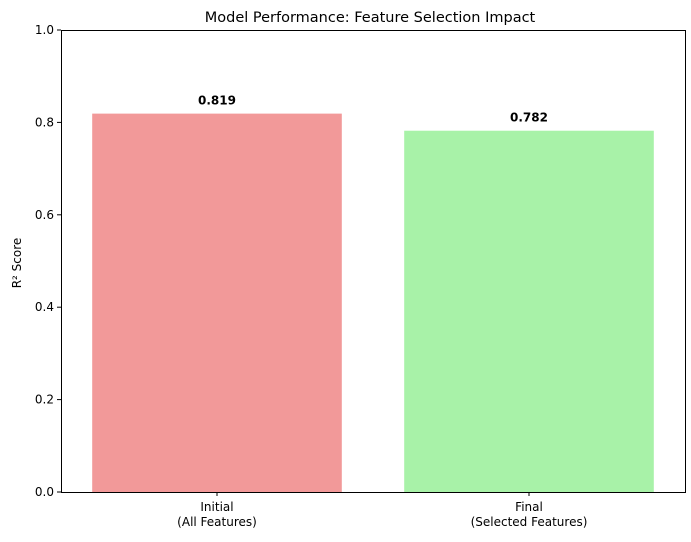 The width and height of the screenshot is (691, 542). Describe the element at coordinates (529, 118) in the screenshot. I see `data-label-1: 0.782` at that location.